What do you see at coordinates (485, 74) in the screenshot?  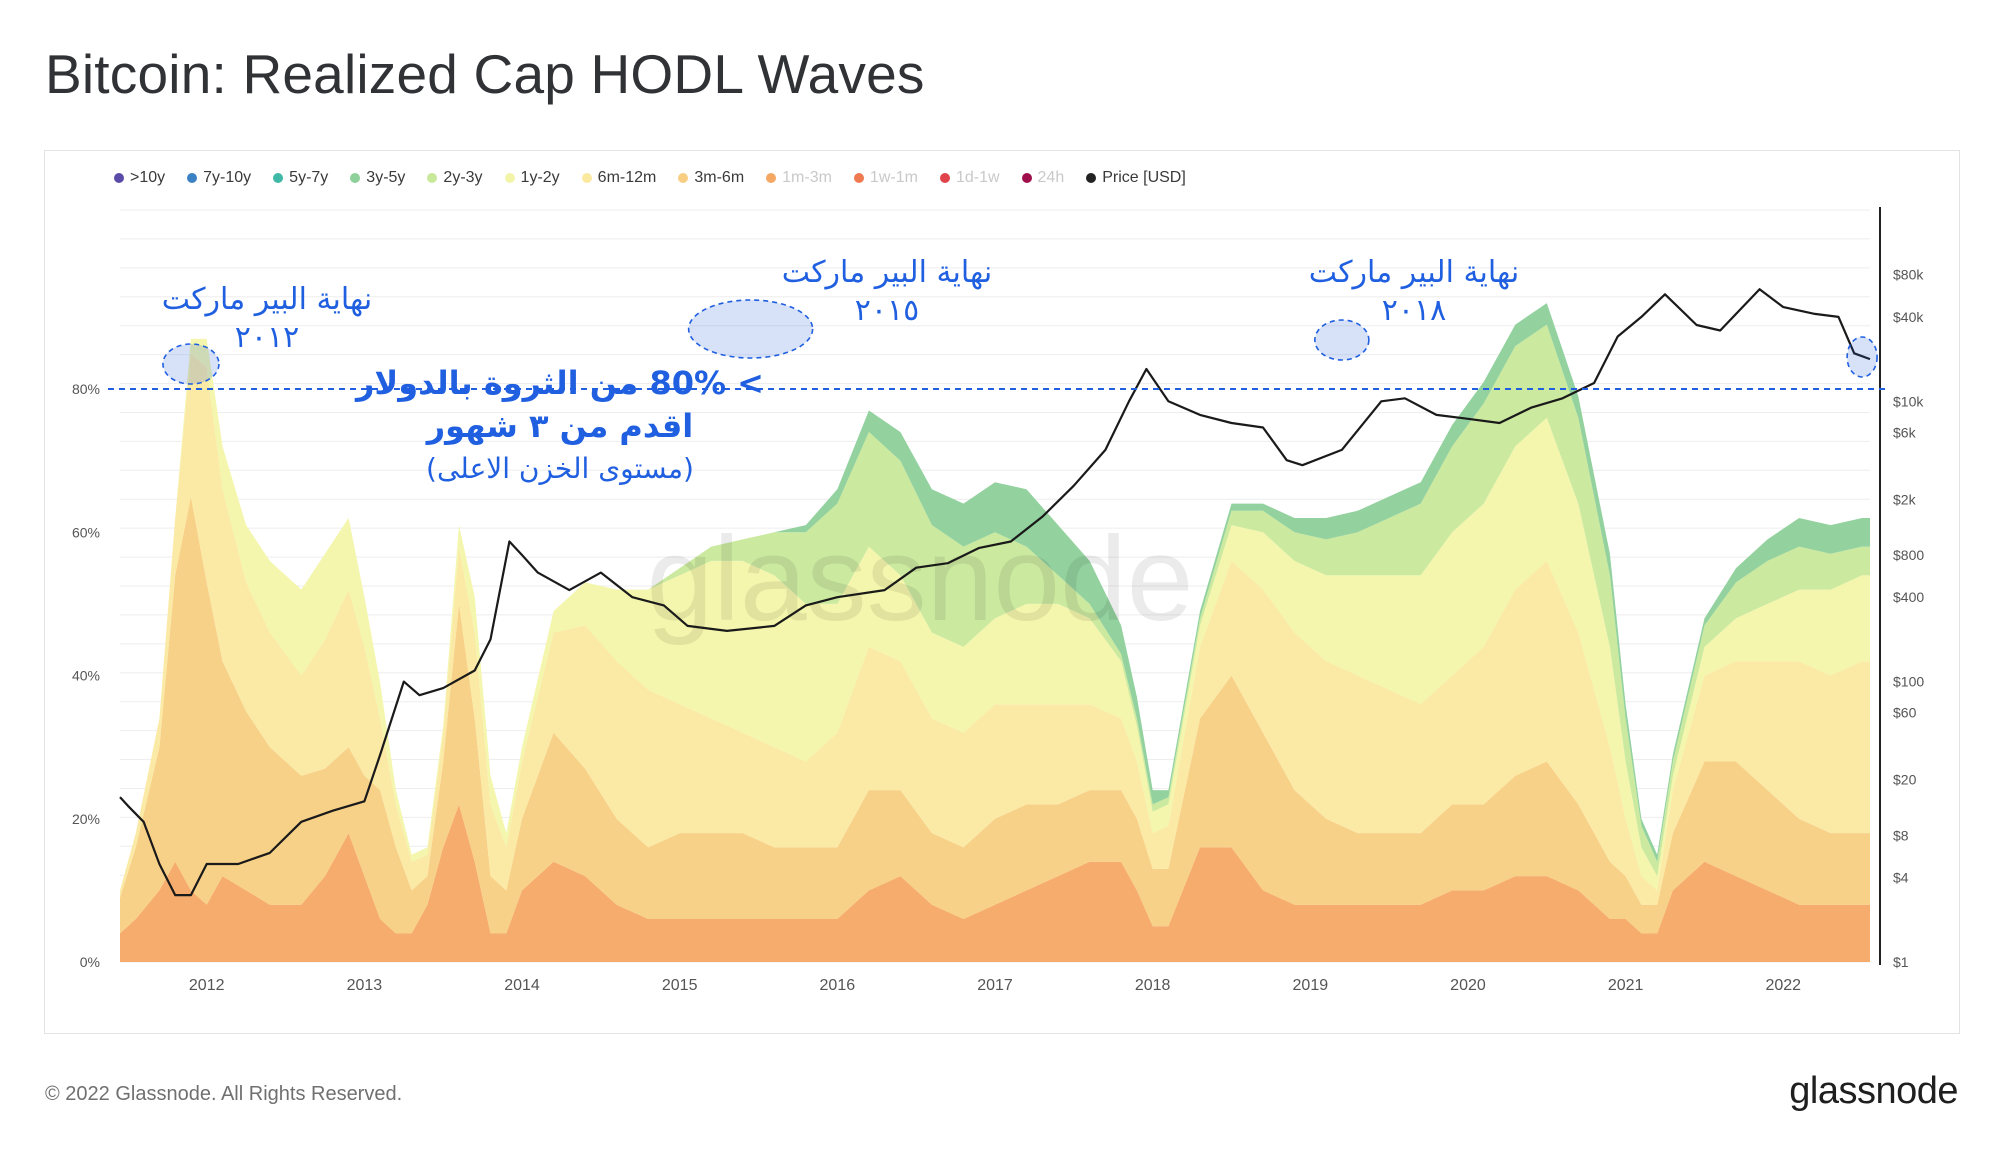 I see `page-title: Bitcoin: Realized Cap HODL Waves` at bounding box center [485, 74].